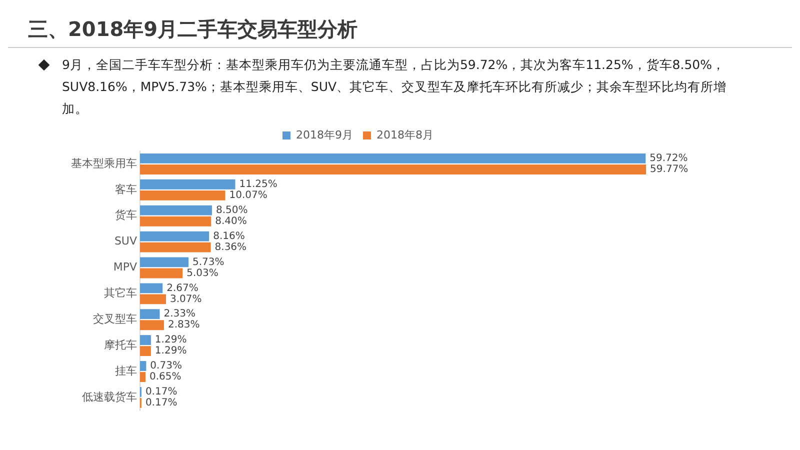 The width and height of the screenshot is (800, 450). What do you see at coordinates (669, 170) in the screenshot?
I see `data-label: 59.77%` at bounding box center [669, 170].